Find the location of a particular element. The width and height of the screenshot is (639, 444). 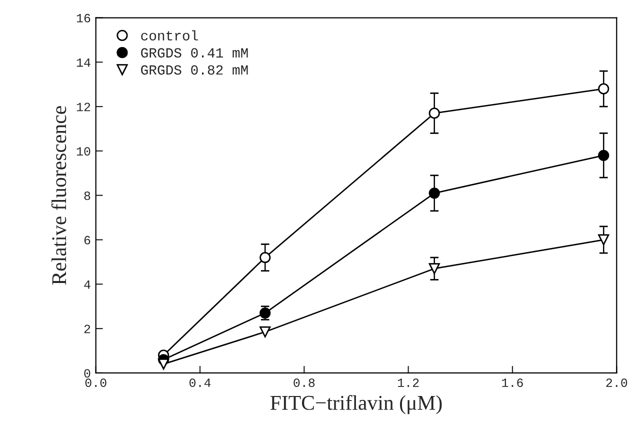

y-tick-label: 8 is located at coordinates (87, 196).